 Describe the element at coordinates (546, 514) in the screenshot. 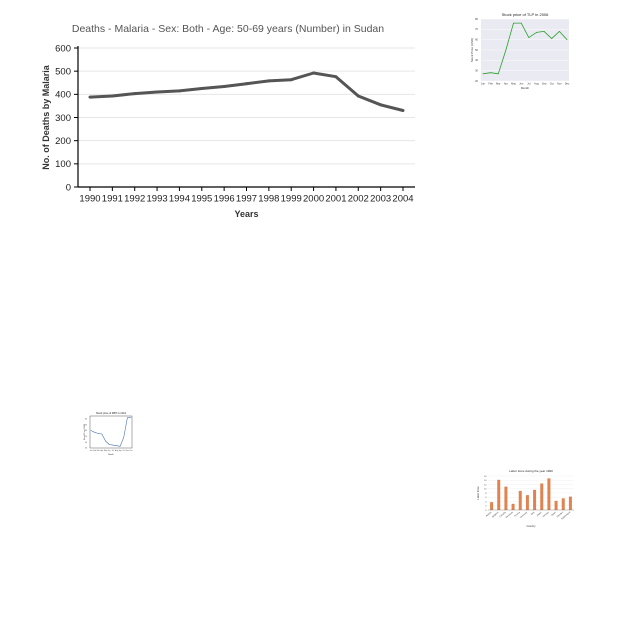

I see `x-tick-label: Norway` at that location.